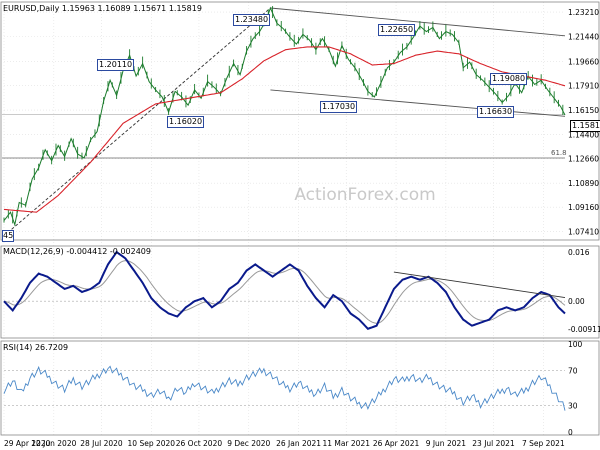 The width and height of the screenshot is (600, 450). Describe the element at coordinates (53, 443) in the screenshot. I see `x-tick-label: 12 Jun 2020` at that location.